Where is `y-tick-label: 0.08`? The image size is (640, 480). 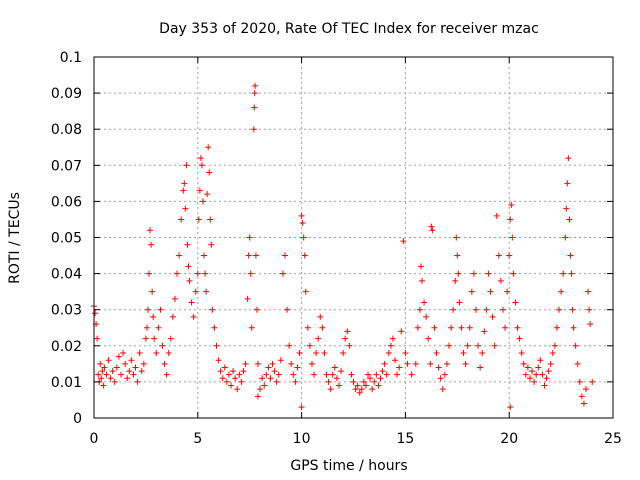
y-tick-label: 0.08 is located at coordinates (66, 130).